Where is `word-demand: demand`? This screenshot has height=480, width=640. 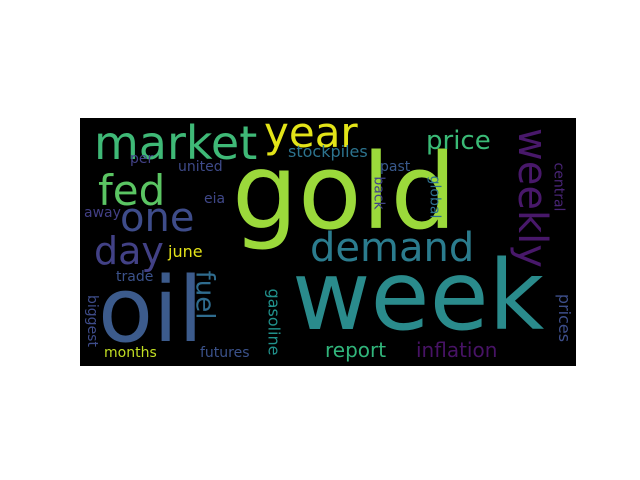
word-demand: demand is located at coordinates (392, 248).